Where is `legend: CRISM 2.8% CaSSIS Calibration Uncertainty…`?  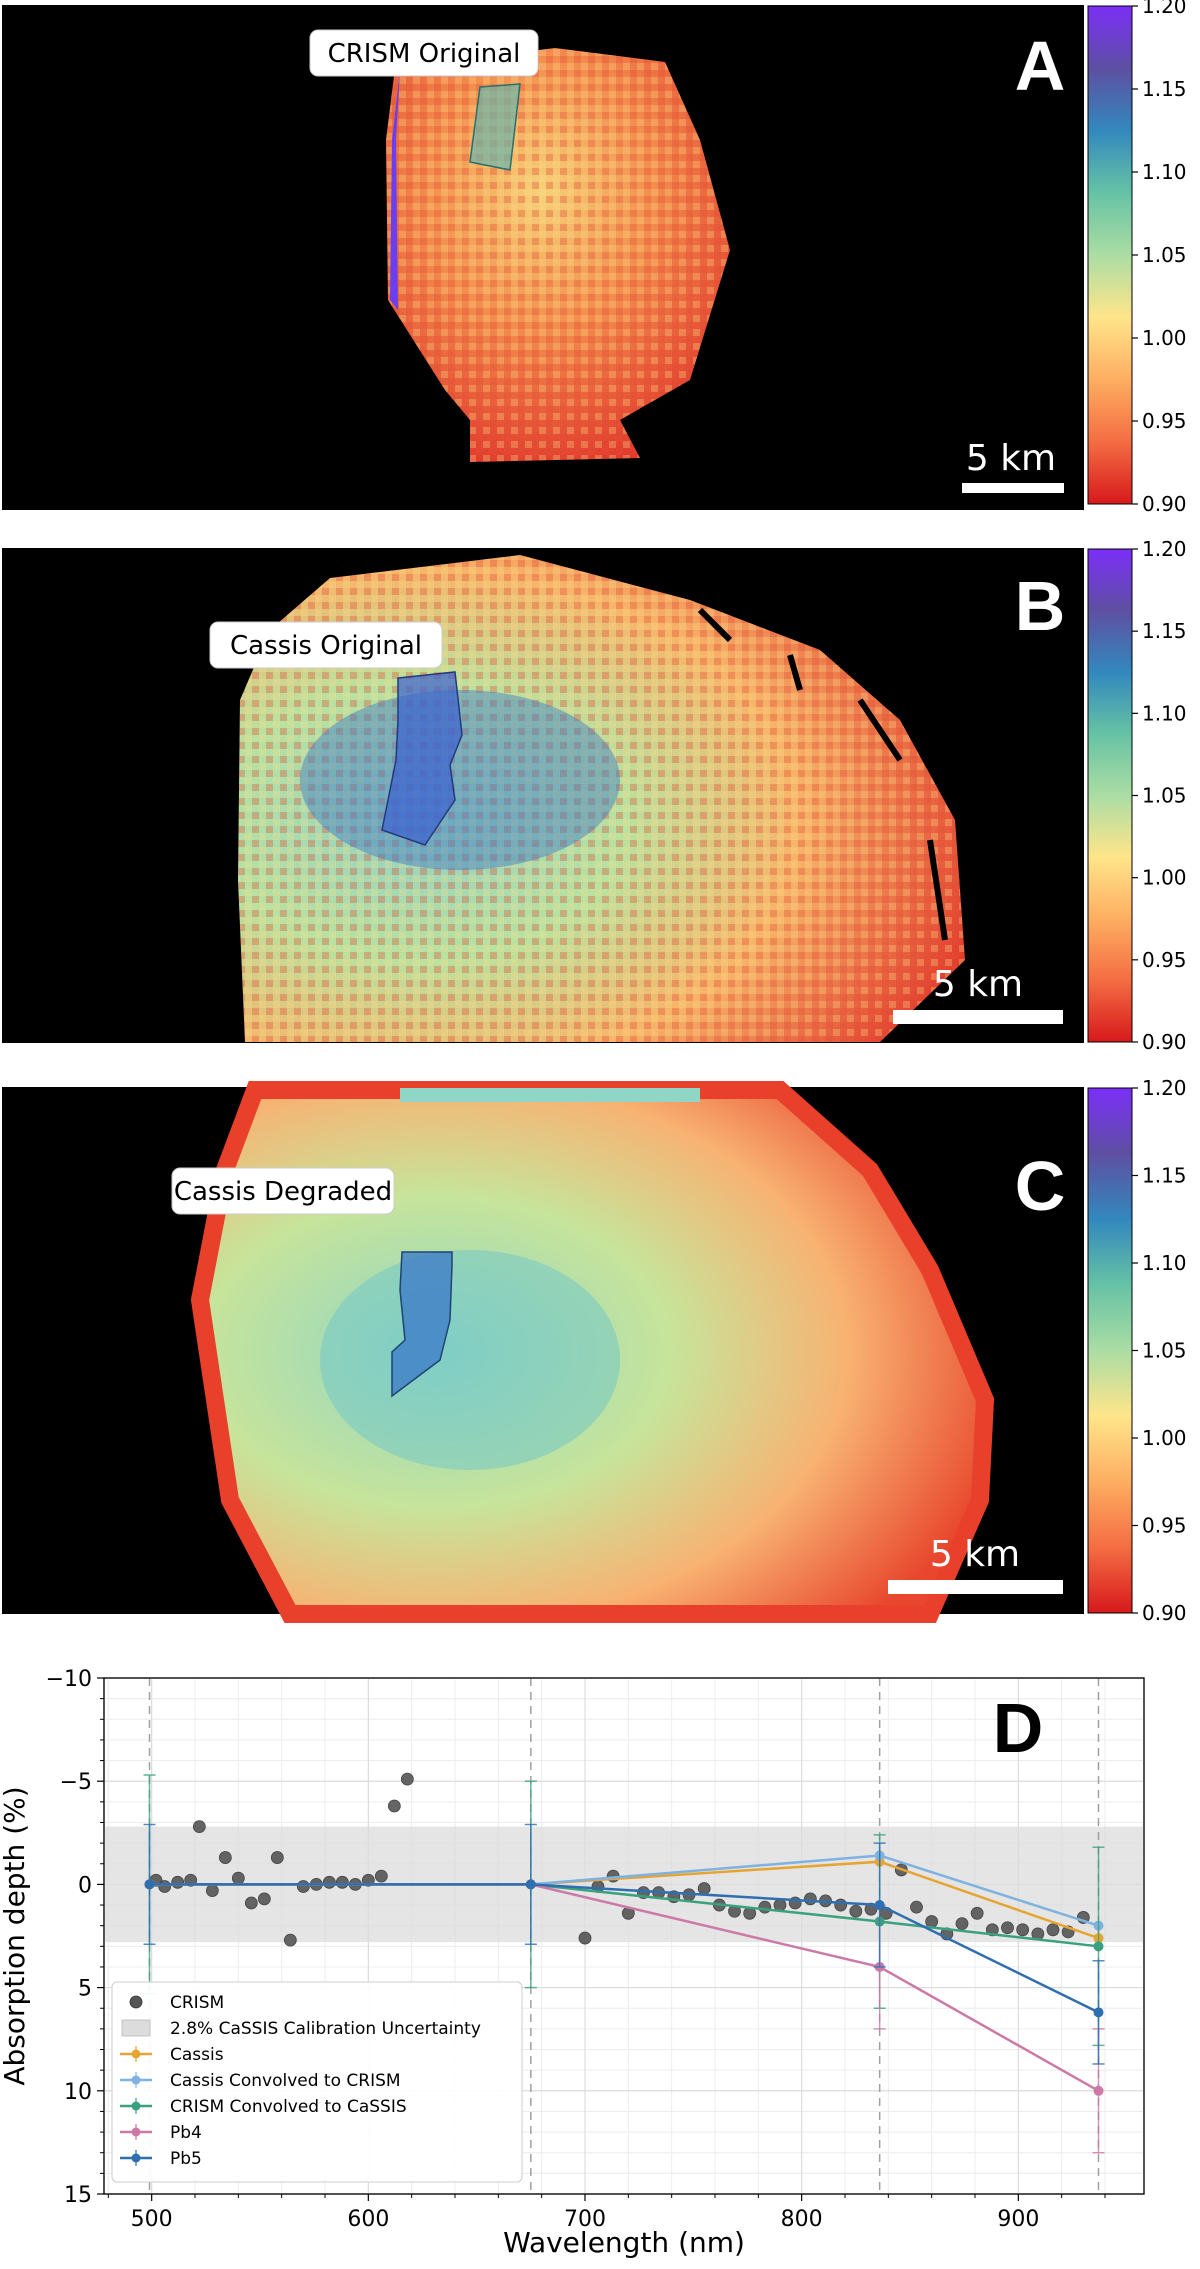
legend: CRISM 2.8% CaSSIS Calibration Uncertainty… is located at coordinates (317, 2082).